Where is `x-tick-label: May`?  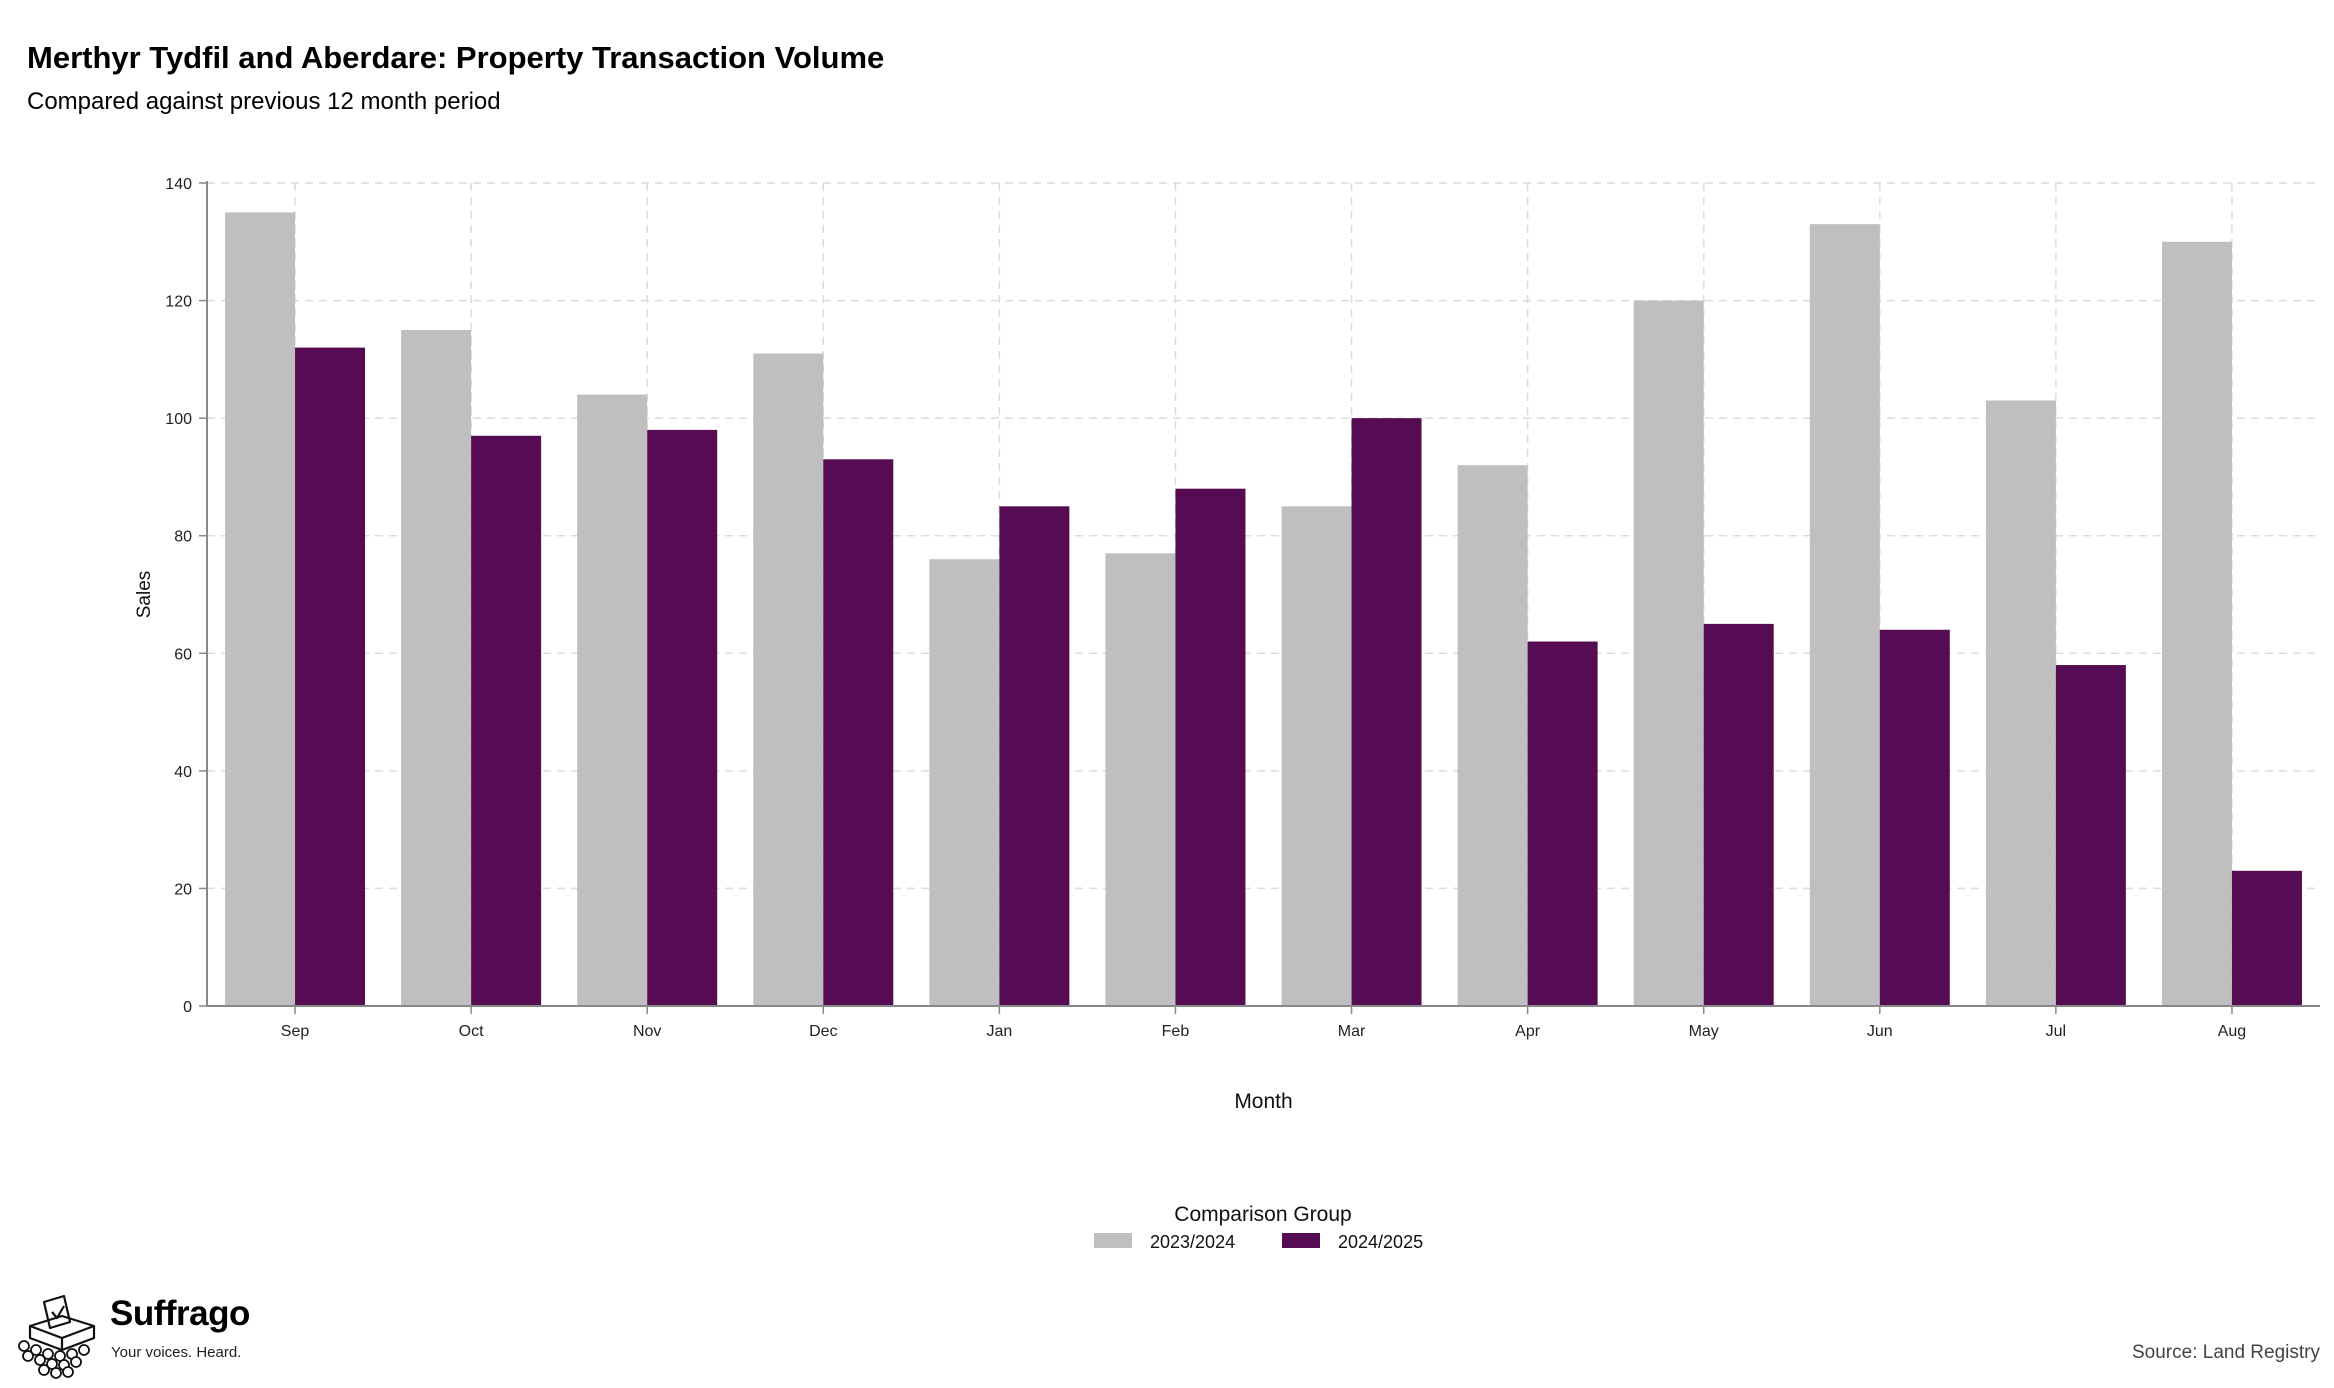
x-tick-label: May is located at coordinates (1704, 1031).